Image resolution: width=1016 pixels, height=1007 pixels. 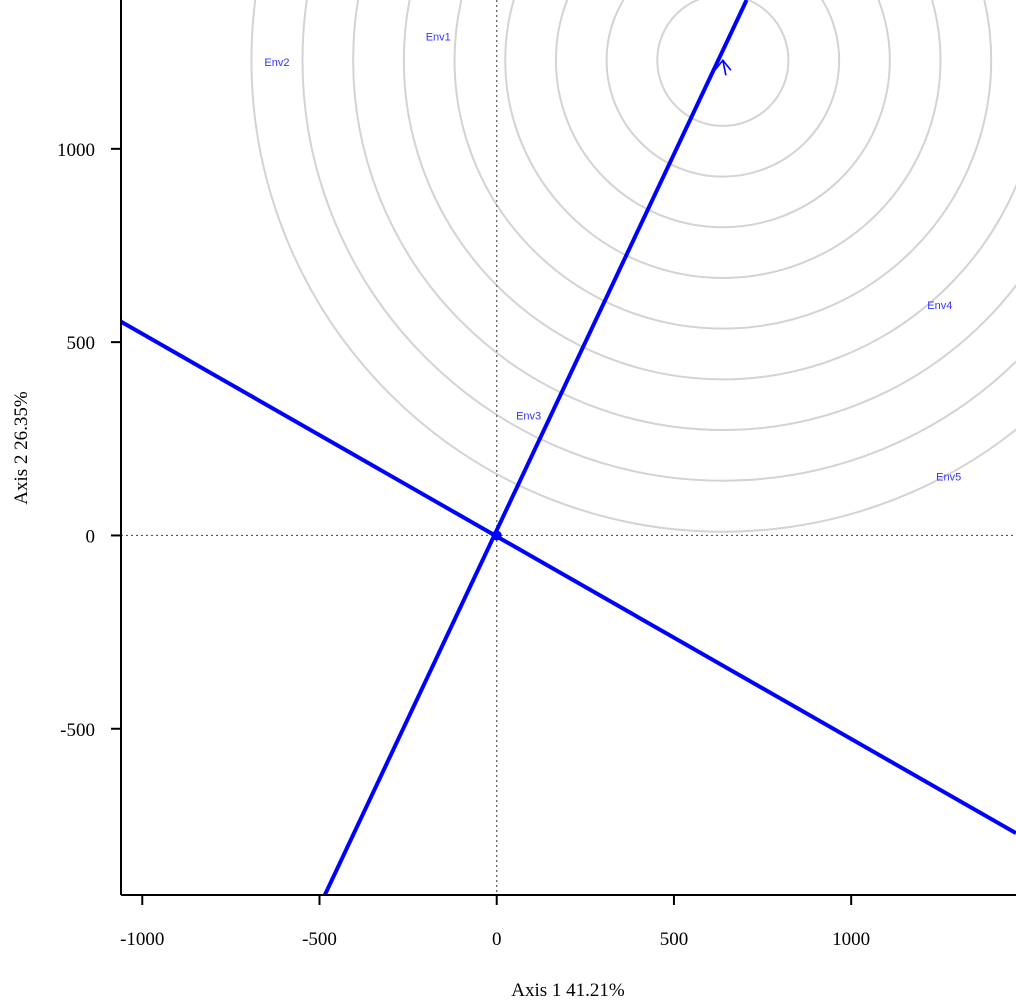 I want to click on point-label-env1: Env1, so click(x=438, y=37).